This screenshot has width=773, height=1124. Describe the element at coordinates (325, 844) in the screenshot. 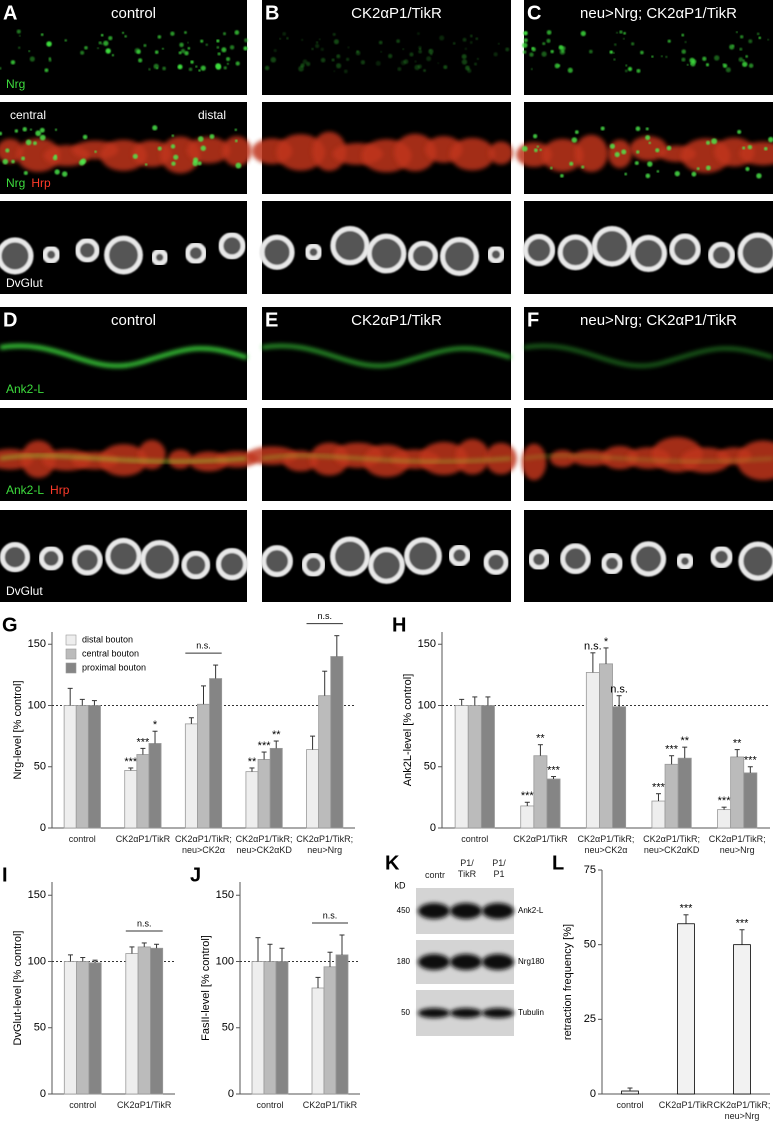

I see `x-tick-label: CK2αP1/TikR; neu>Nrg` at that location.